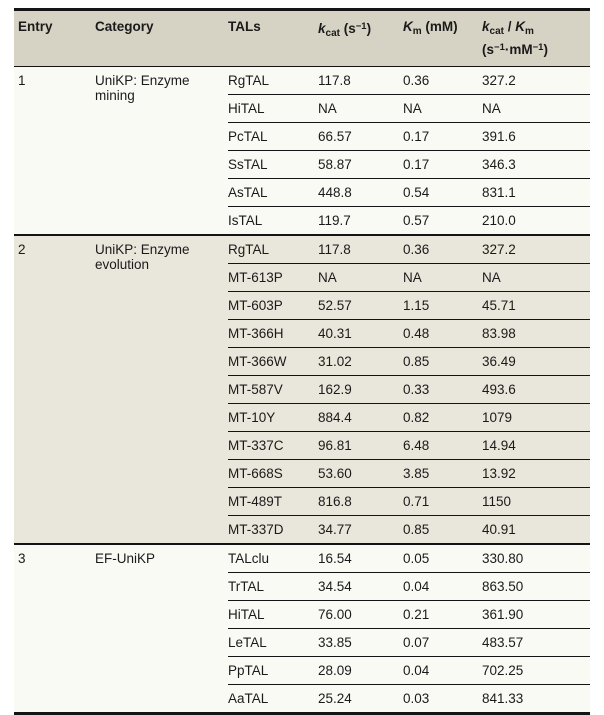 Image resolution: width=604 pixels, height=715 pixels. I want to click on header-text-segment: −1, so click(538, 47).